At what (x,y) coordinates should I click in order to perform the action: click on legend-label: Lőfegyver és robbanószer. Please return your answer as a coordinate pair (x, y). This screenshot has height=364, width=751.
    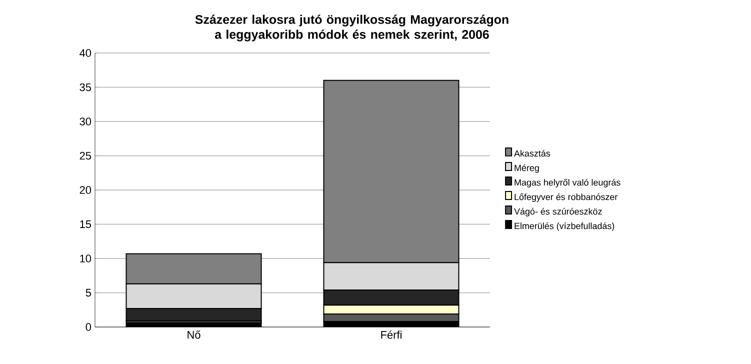
    Looking at the image, I should click on (566, 197).